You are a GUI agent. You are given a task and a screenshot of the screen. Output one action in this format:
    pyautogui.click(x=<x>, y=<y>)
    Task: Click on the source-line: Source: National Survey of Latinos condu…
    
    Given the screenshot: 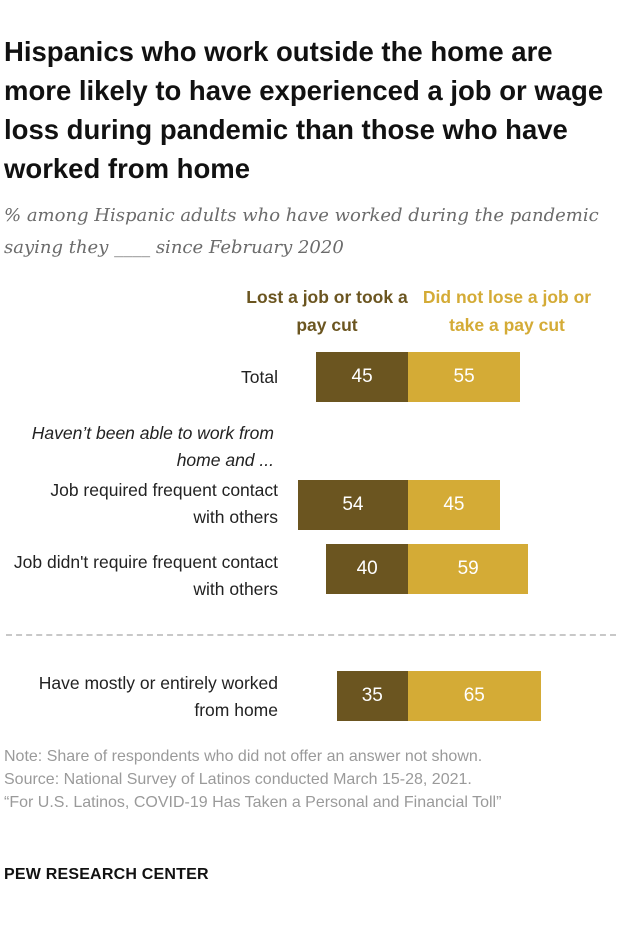 What is the action you would take?
    pyautogui.click(x=238, y=779)
    